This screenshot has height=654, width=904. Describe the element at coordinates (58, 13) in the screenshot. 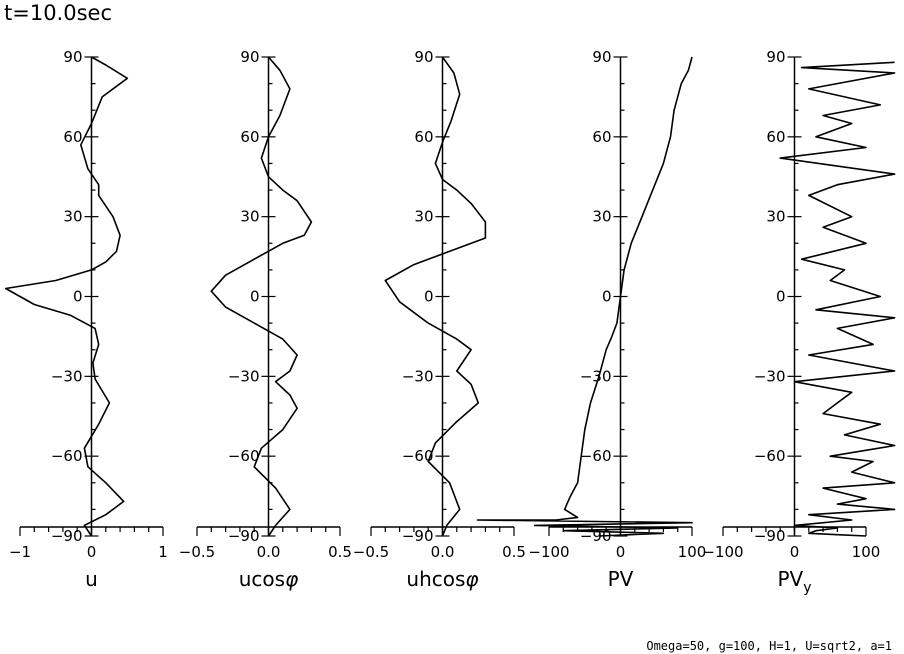

I see `chart-title: t=10.0sec` at that location.